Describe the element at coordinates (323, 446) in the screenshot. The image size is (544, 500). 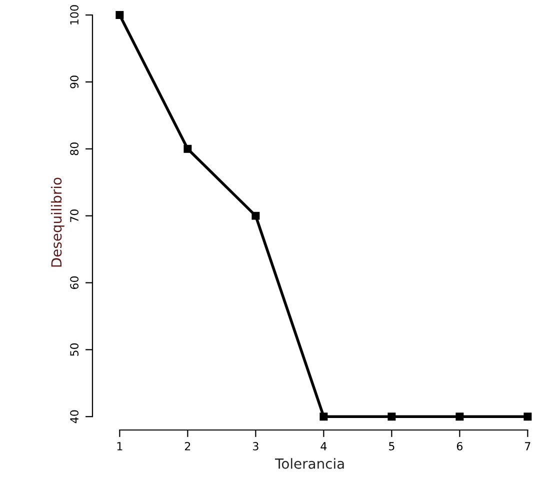
I see `x-tick-label: 4` at that location.